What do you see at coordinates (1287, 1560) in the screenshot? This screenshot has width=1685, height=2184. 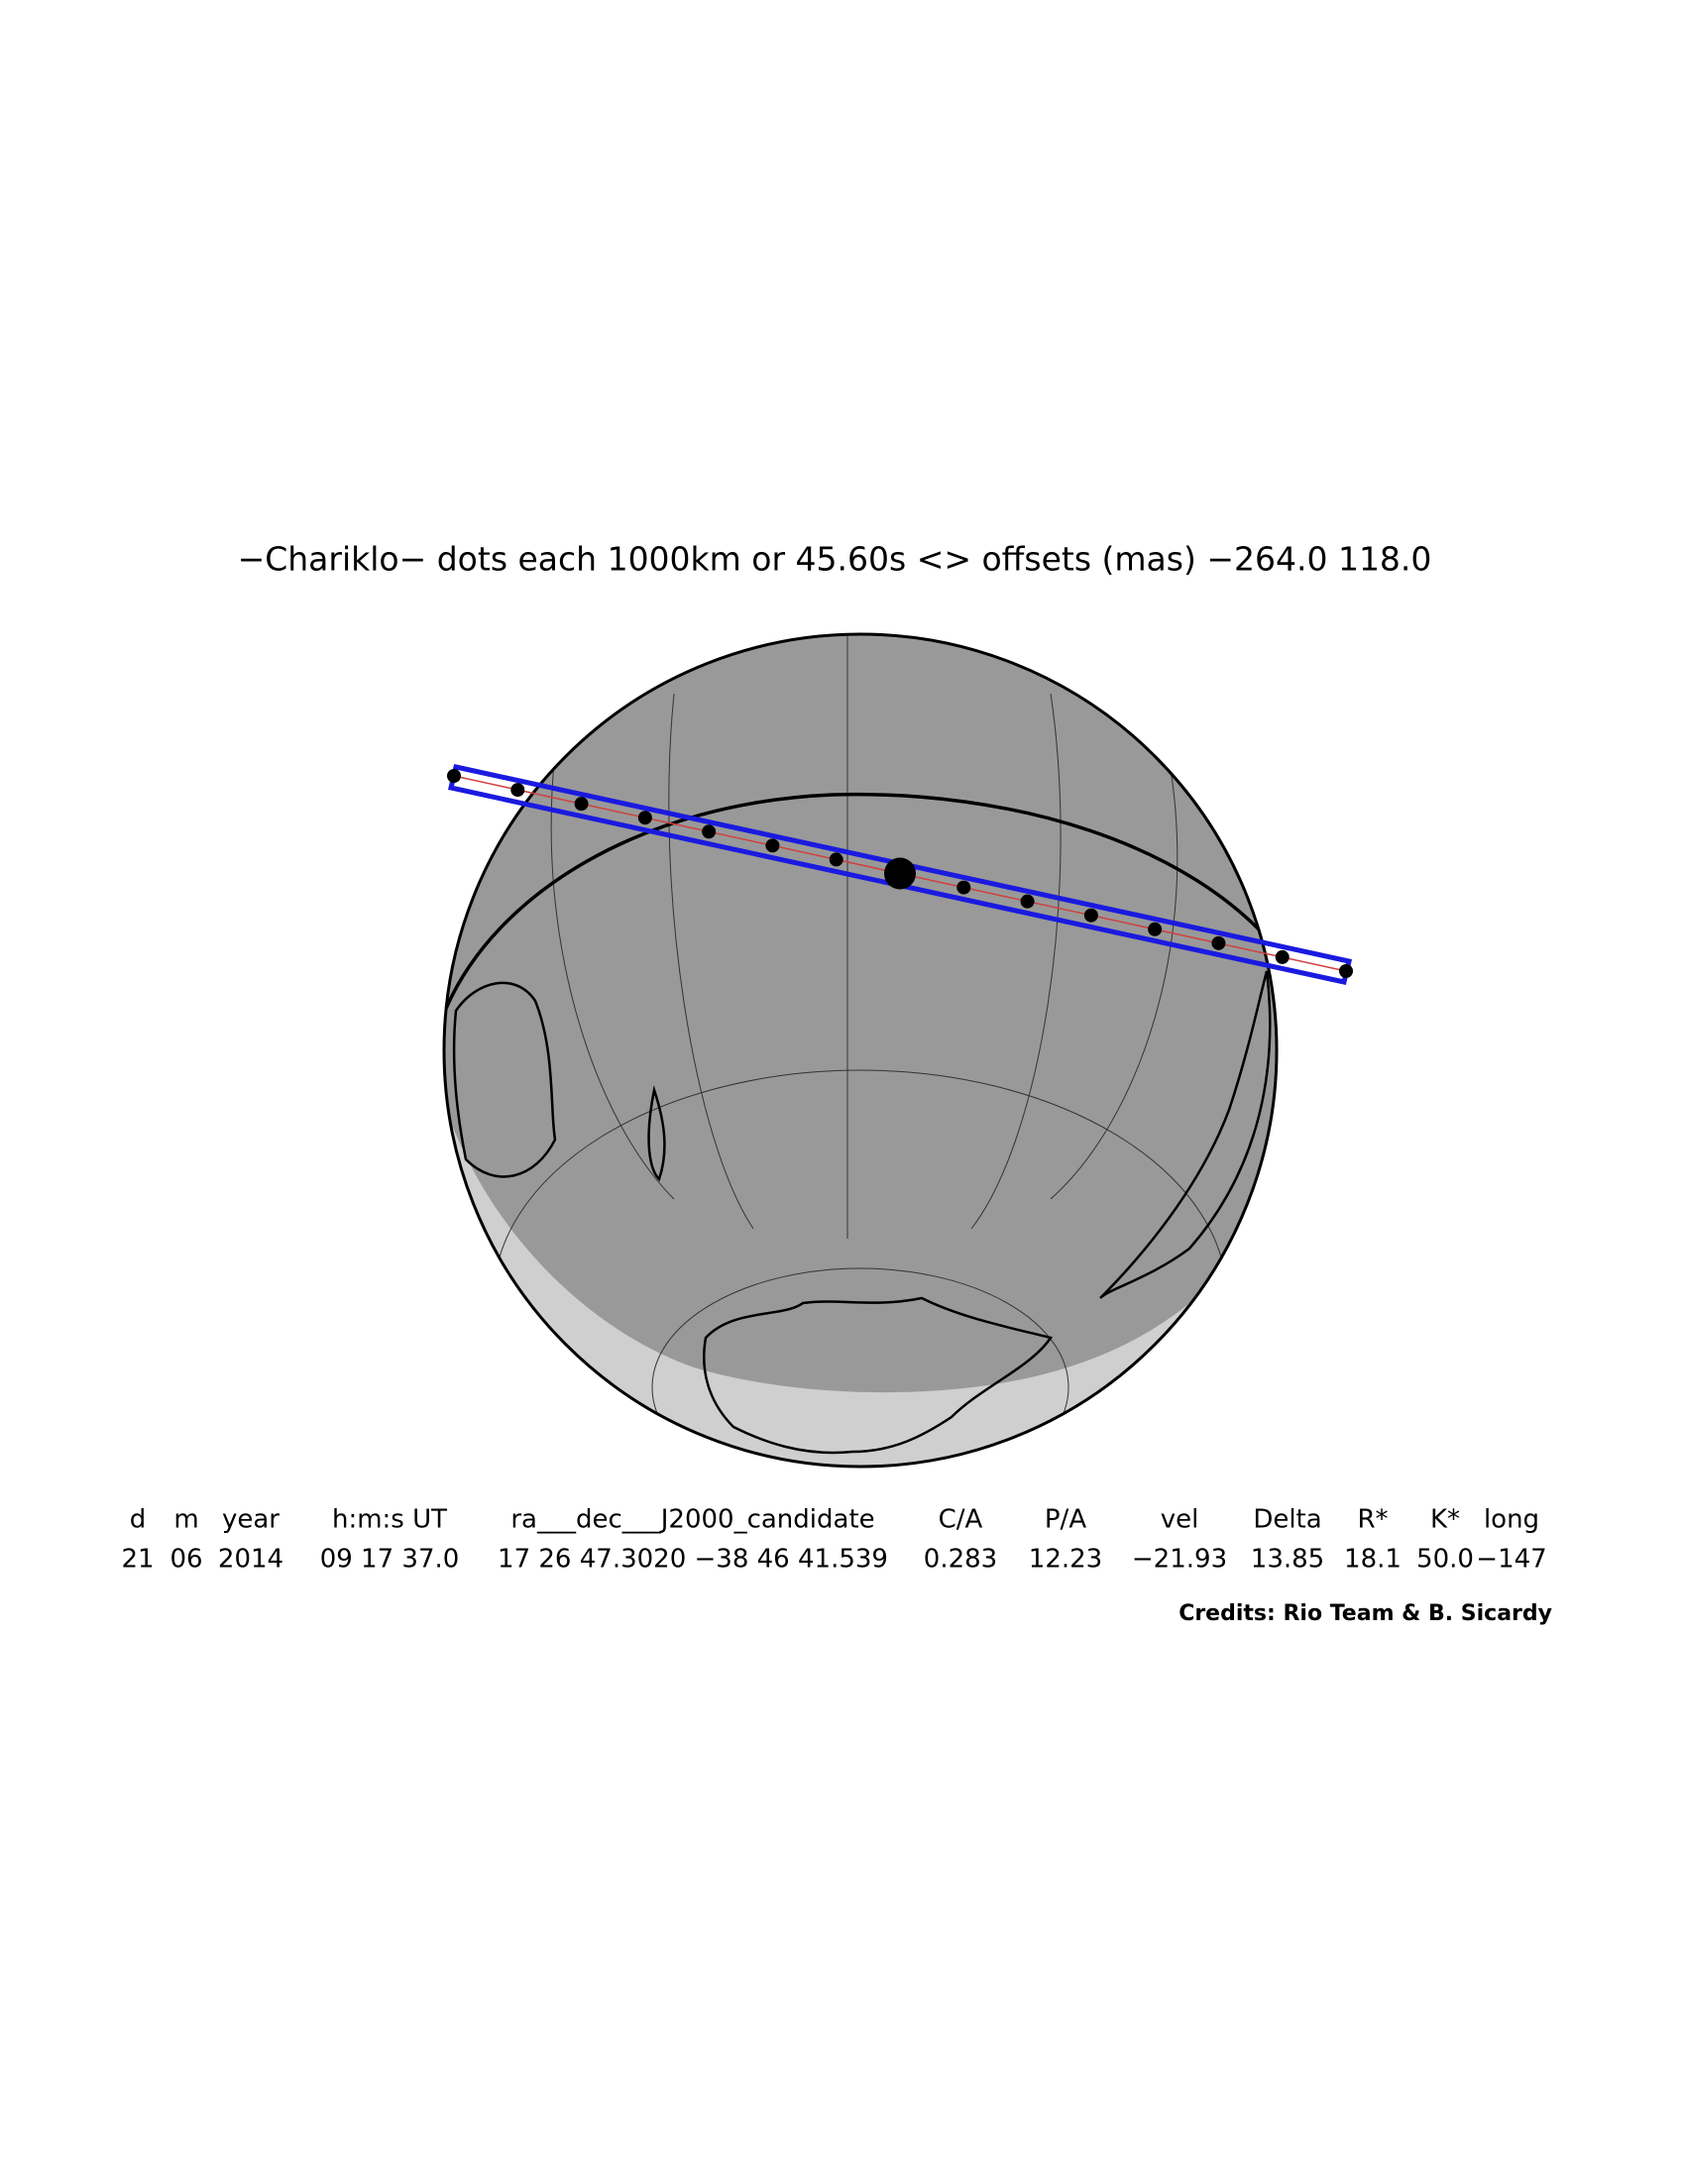 I see `value-cell: 13.85` at bounding box center [1287, 1560].